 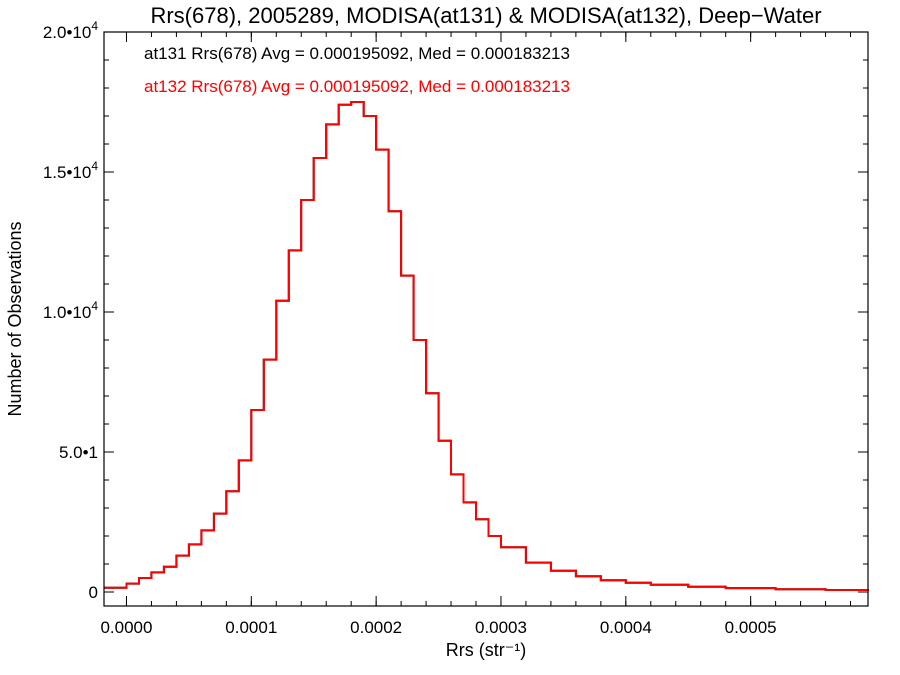 What do you see at coordinates (751, 627) in the screenshot?
I see `x-tick-label: 0.0005` at bounding box center [751, 627].